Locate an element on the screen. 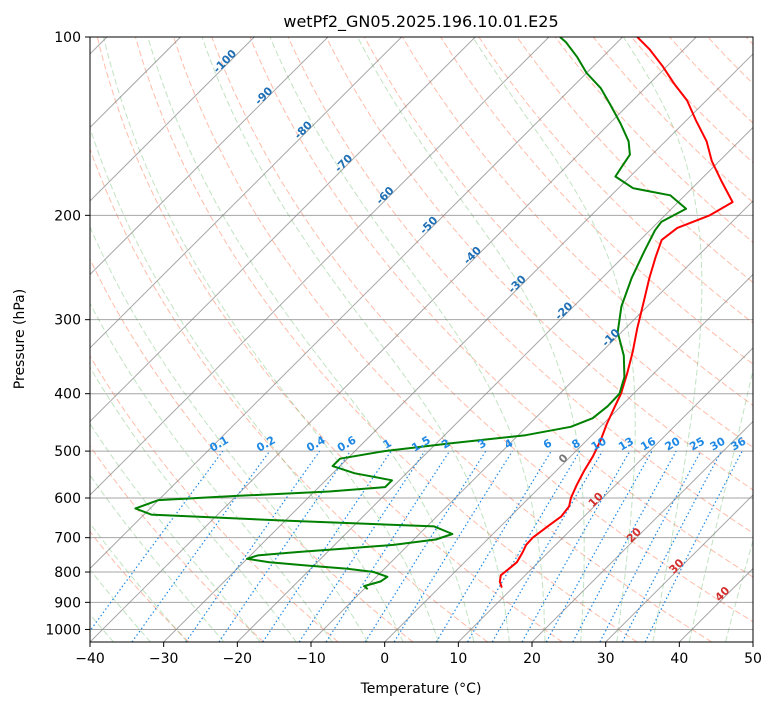 The height and width of the screenshot is (708, 775). x-tick-label: 0 is located at coordinates (384, 659).